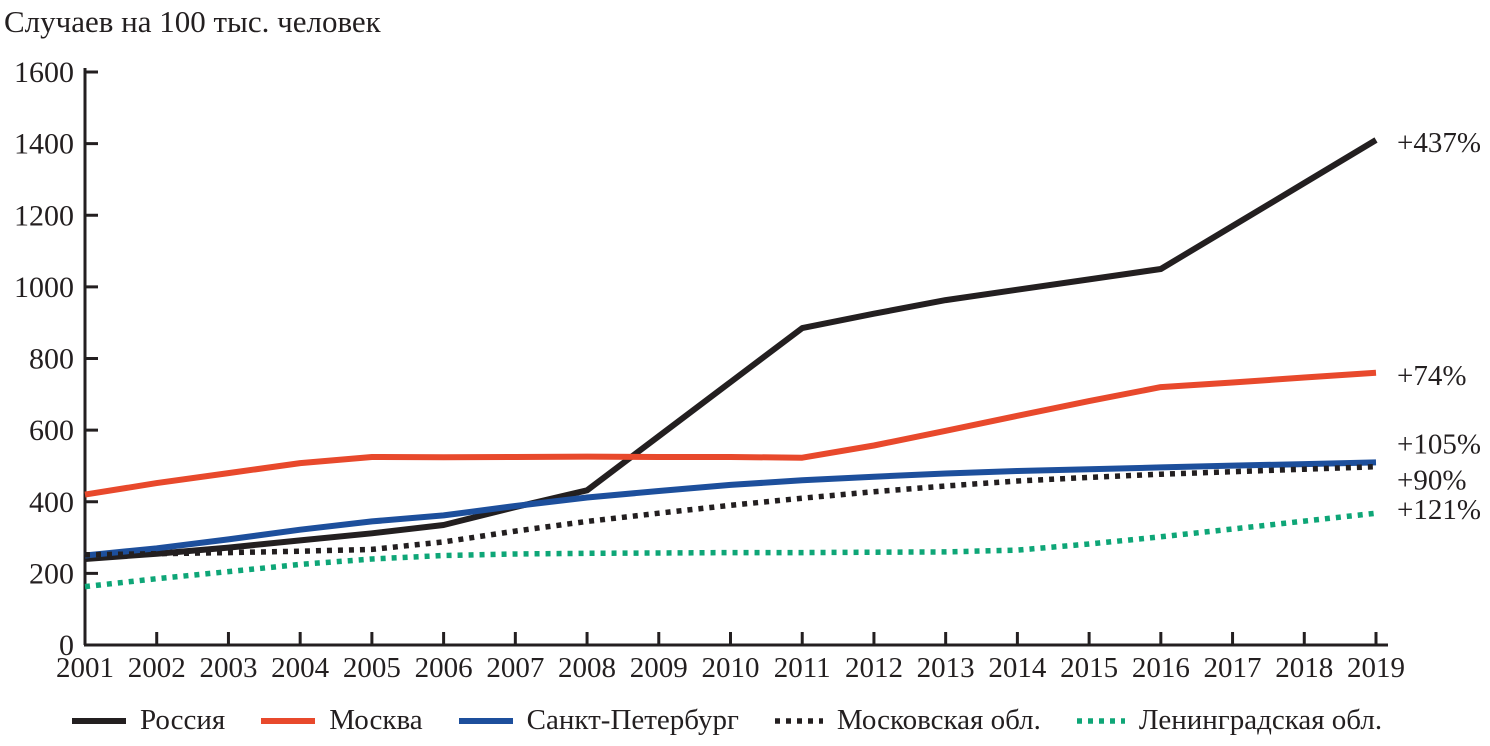 The image size is (1490, 746). I want to click on legend-label: Санкт-Петербург, so click(632, 720).